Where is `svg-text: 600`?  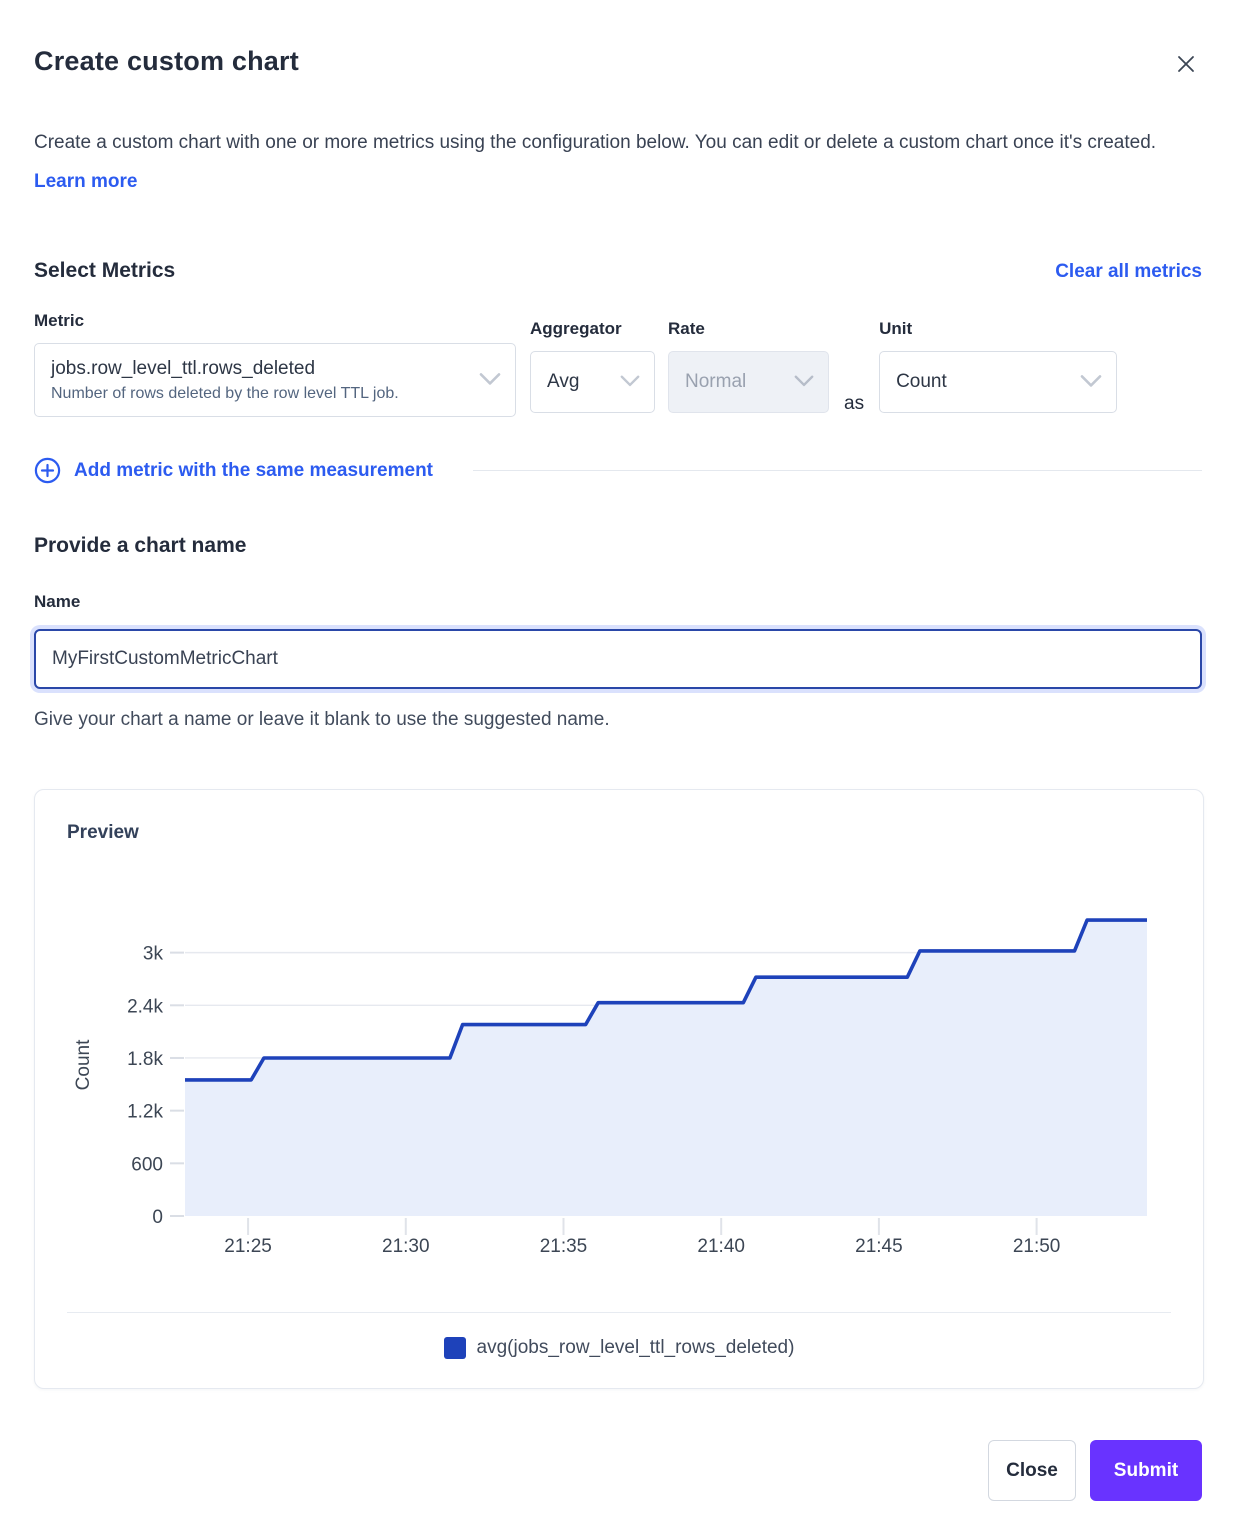
svg-text: 600 is located at coordinates (147, 1164).